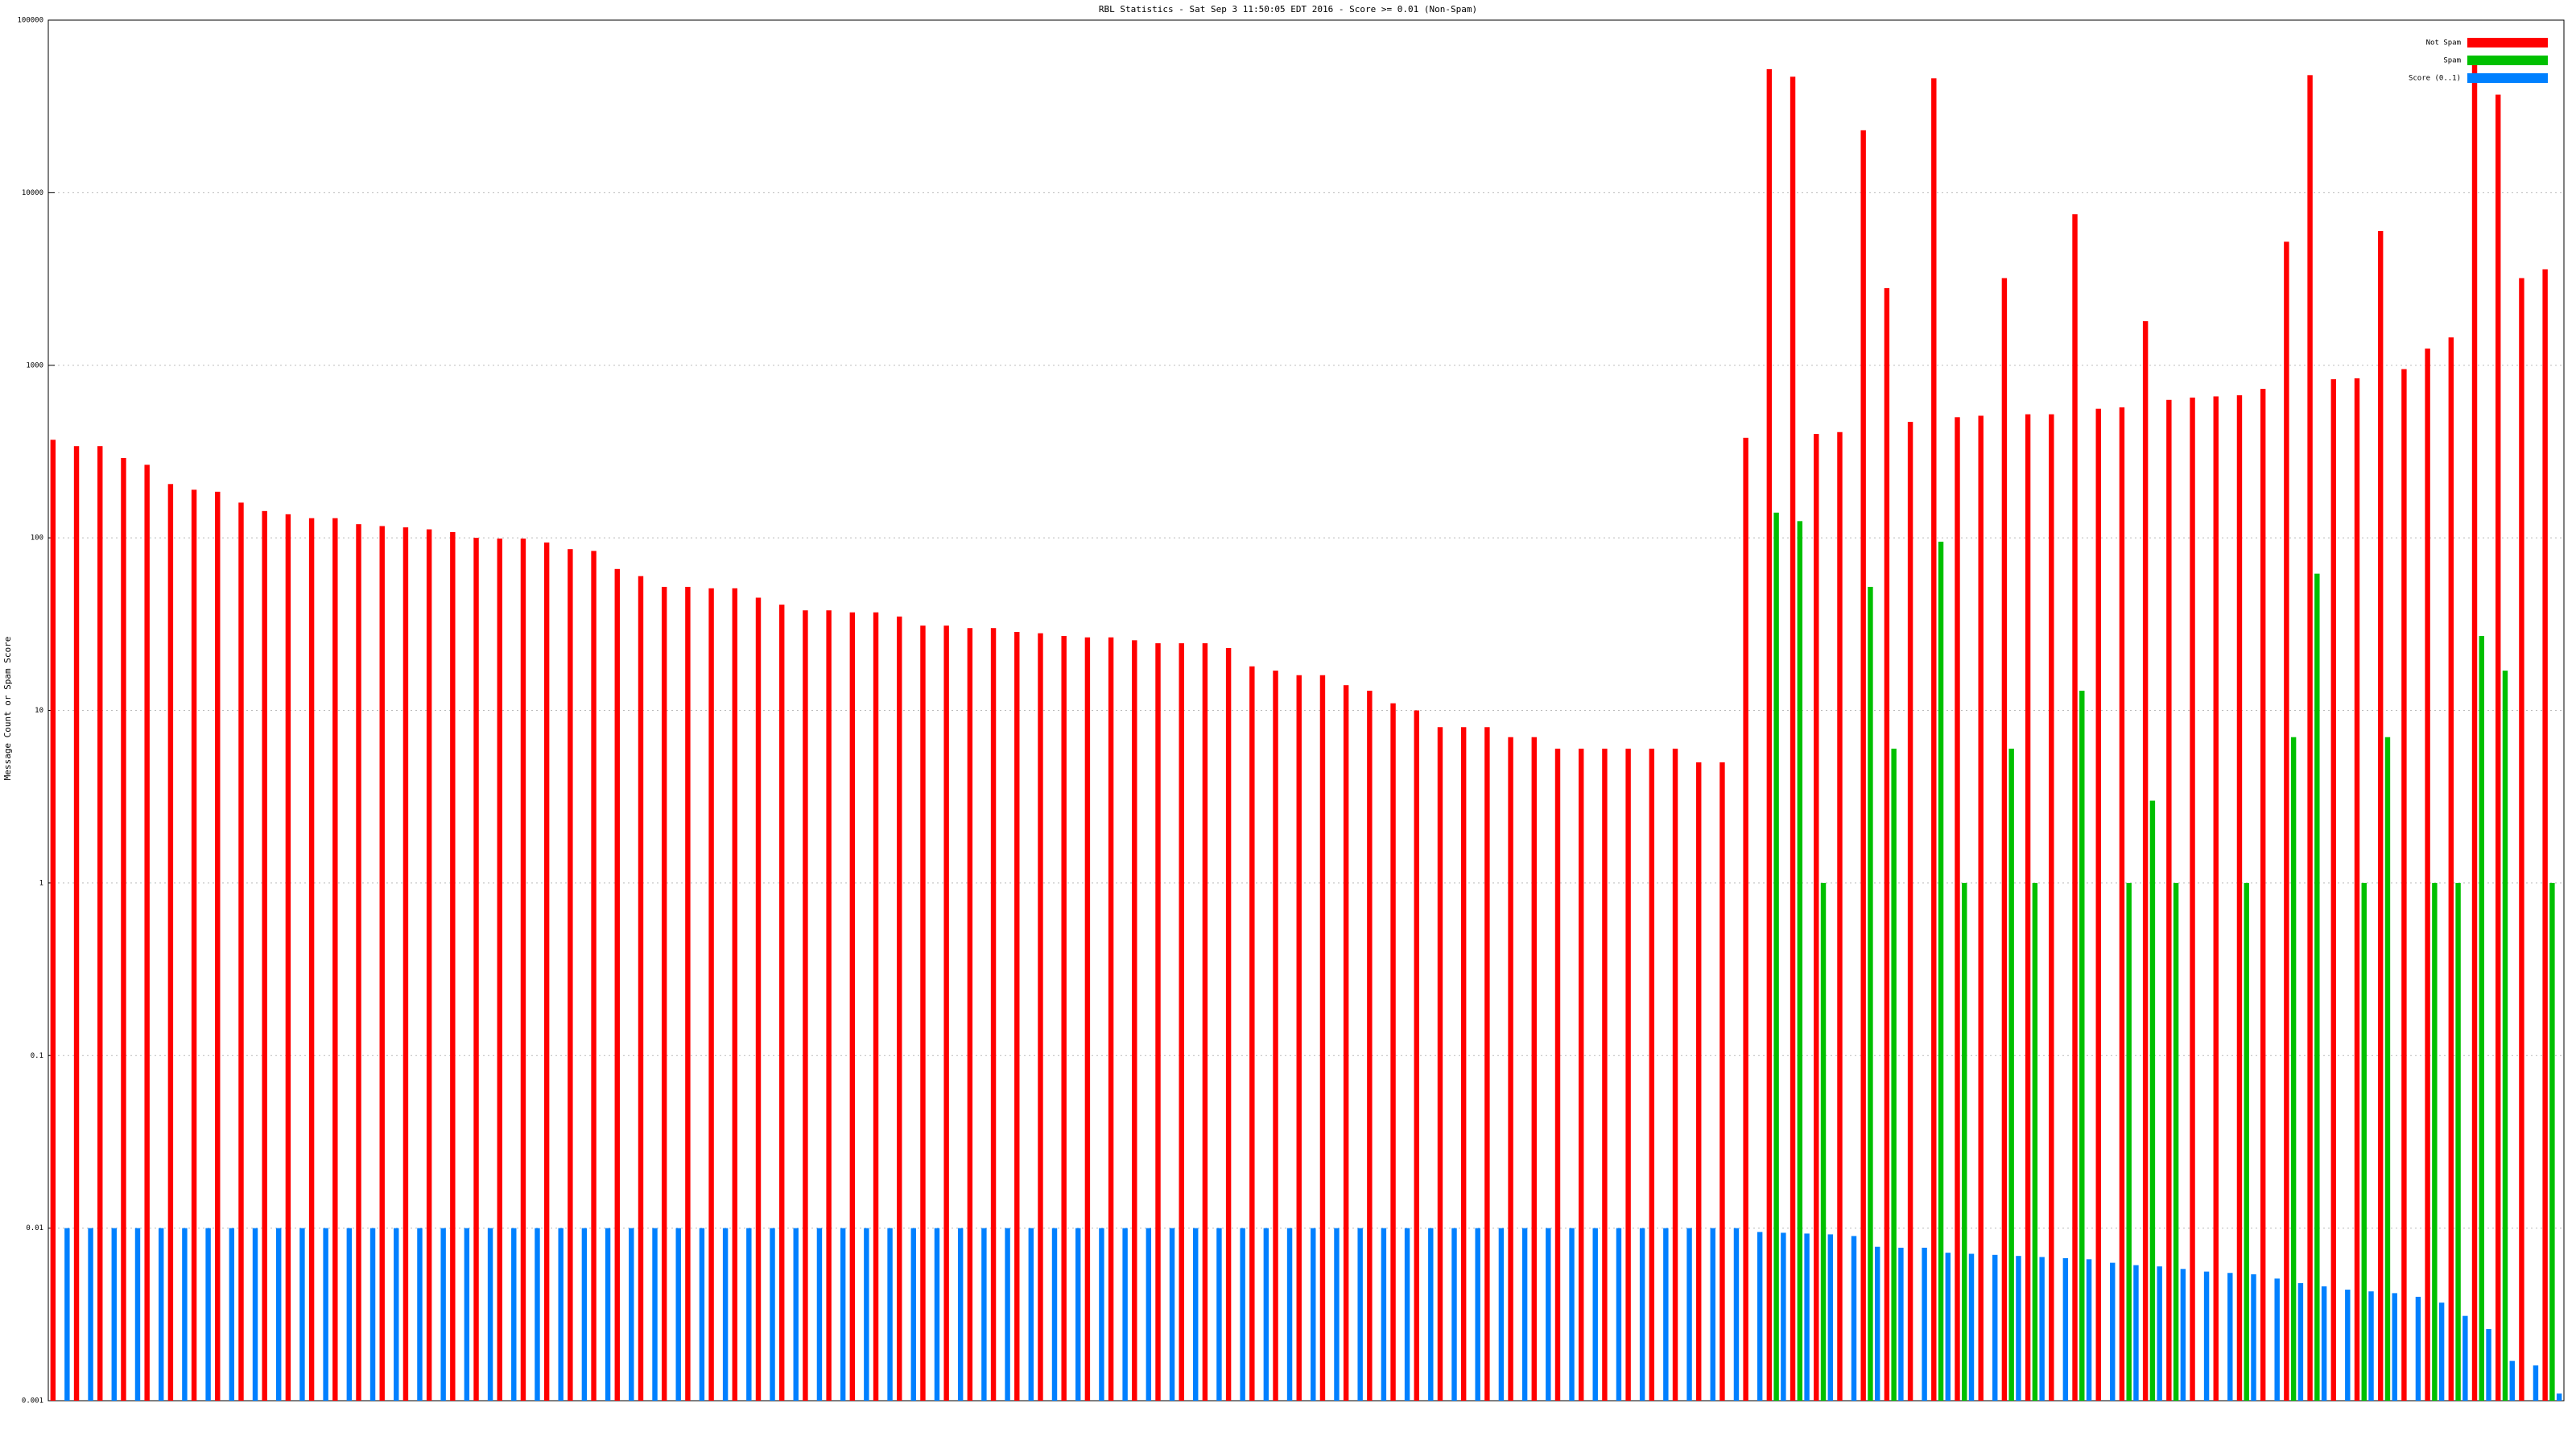 This screenshot has height=1449, width=2576. Describe the element at coordinates (39, 711) in the screenshot. I see `y-tick-label: 10` at that location.